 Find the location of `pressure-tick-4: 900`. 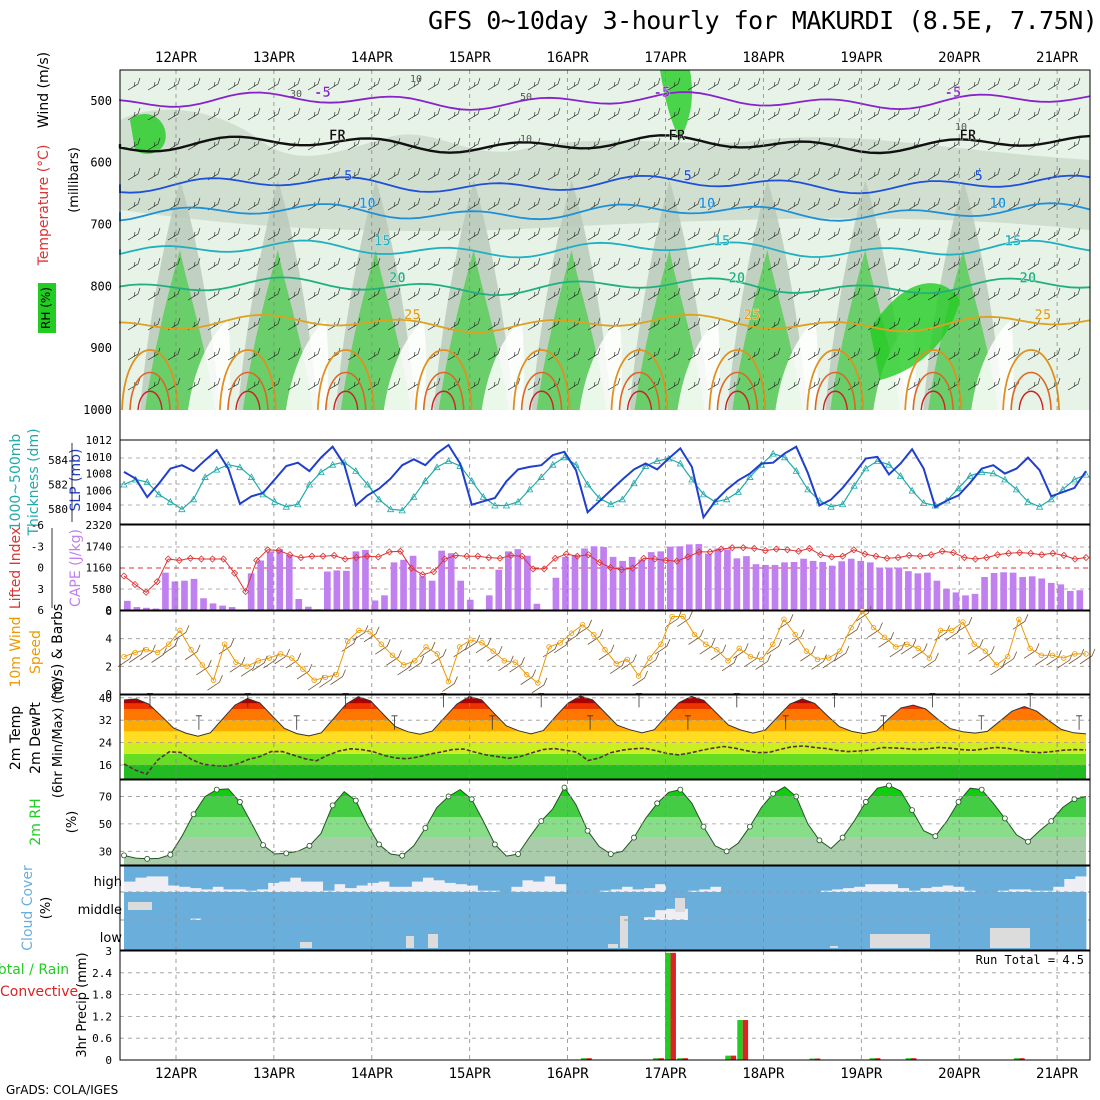

pressure-tick-4: 900 is located at coordinates (101, 348).